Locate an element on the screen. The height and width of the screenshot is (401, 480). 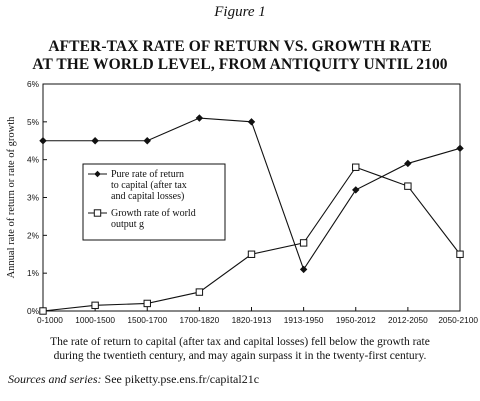
sources-text: See piketty.pse.ens.fr/capital21c is located at coordinates (180, 379).